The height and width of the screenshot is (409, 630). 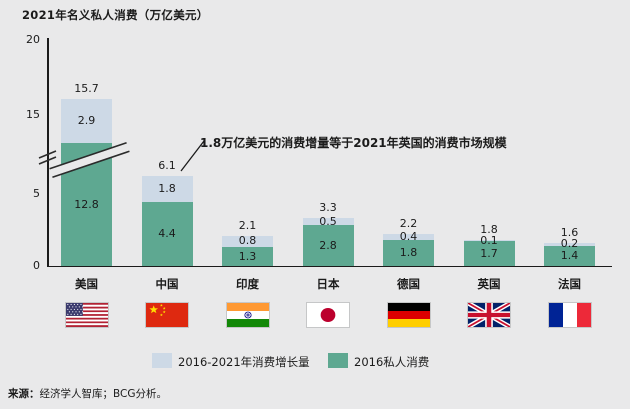 I want to click on bar-gb-base-segment, so click(x=489, y=253).